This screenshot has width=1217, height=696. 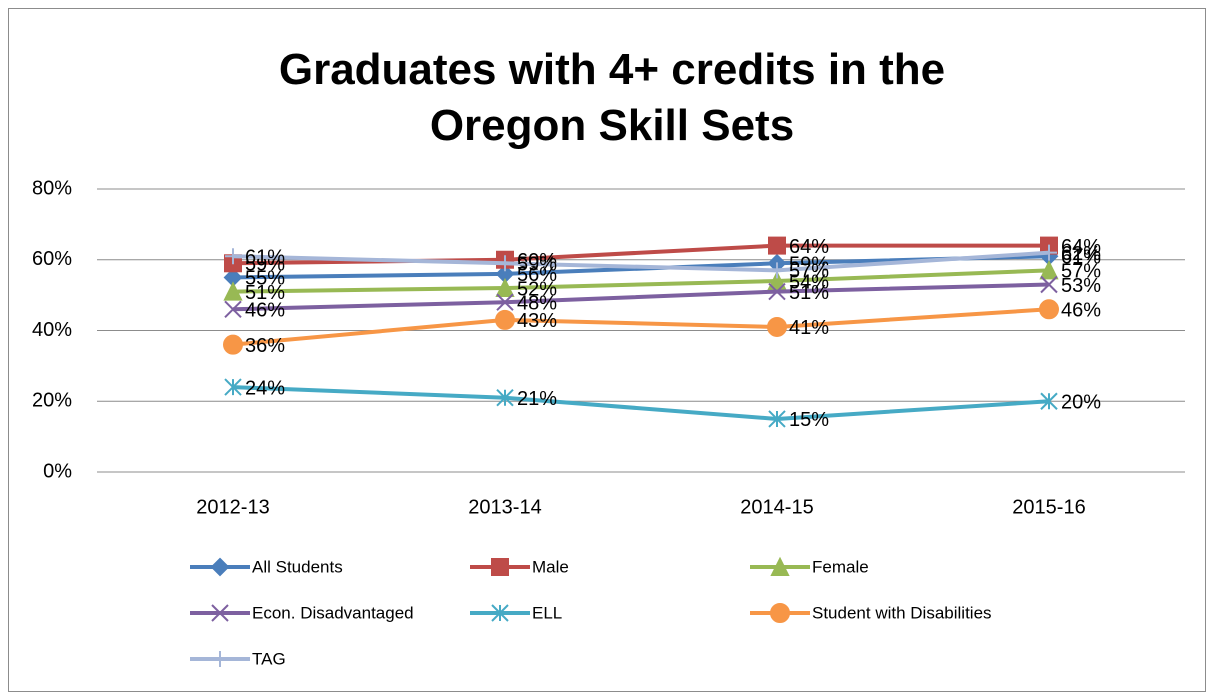 What do you see at coordinates (1081, 254) in the screenshot?
I see `data-label: 62%` at bounding box center [1081, 254].